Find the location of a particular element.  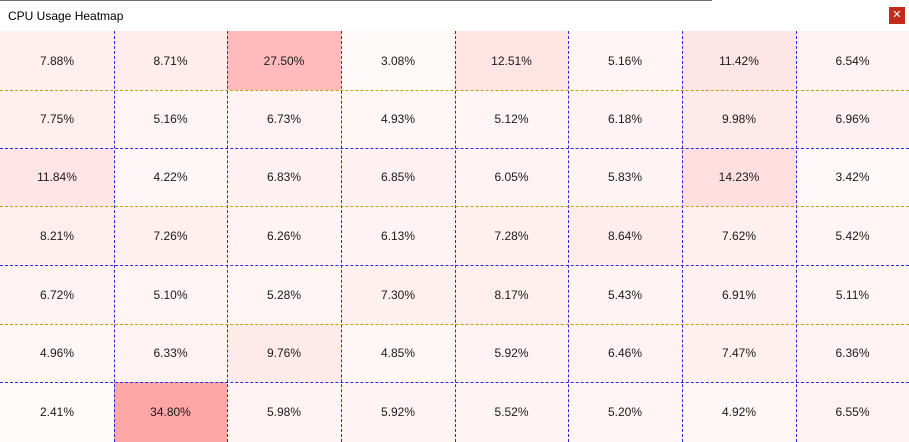

heatmap-cell: 7.88% is located at coordinates (57, 60).